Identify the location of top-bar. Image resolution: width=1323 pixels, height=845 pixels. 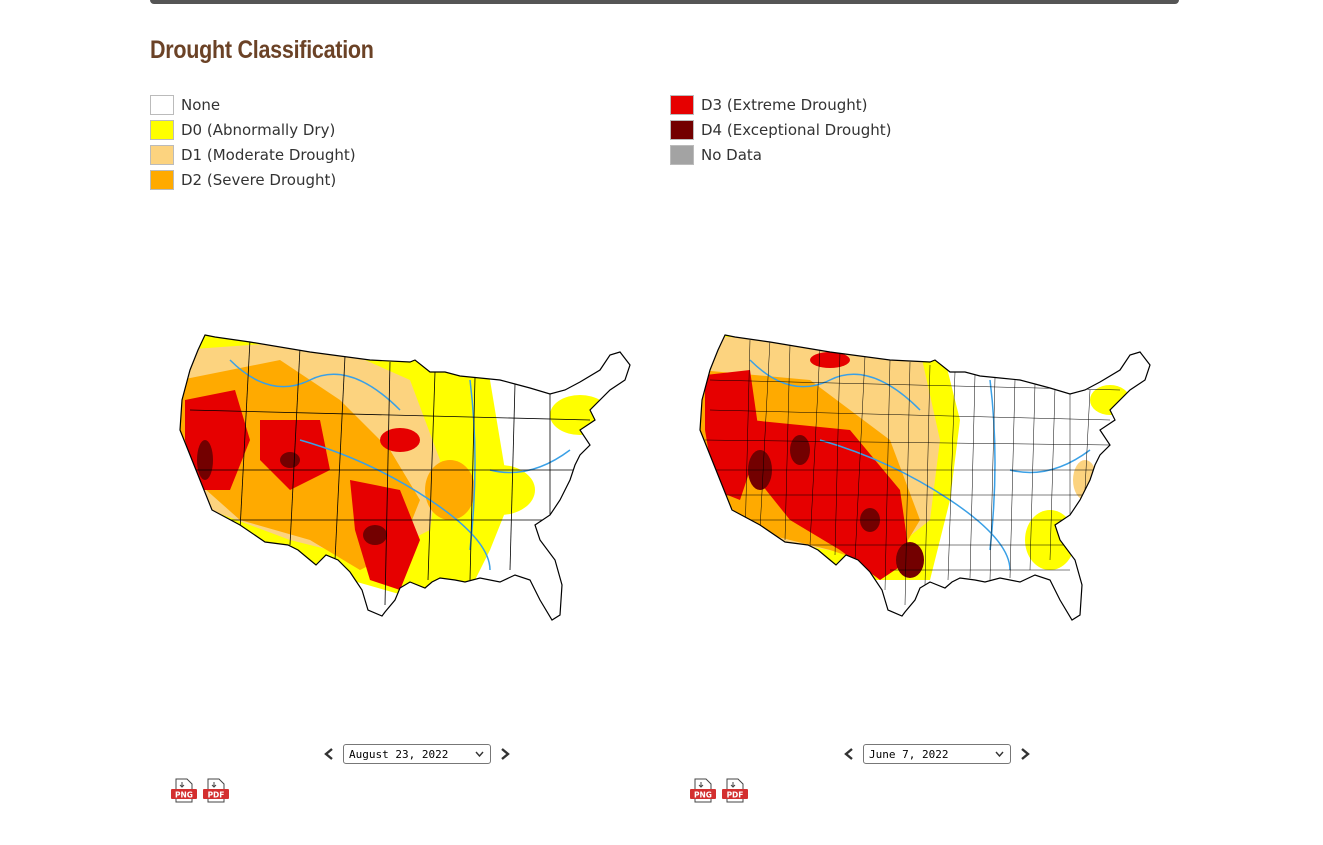
(664, 2).